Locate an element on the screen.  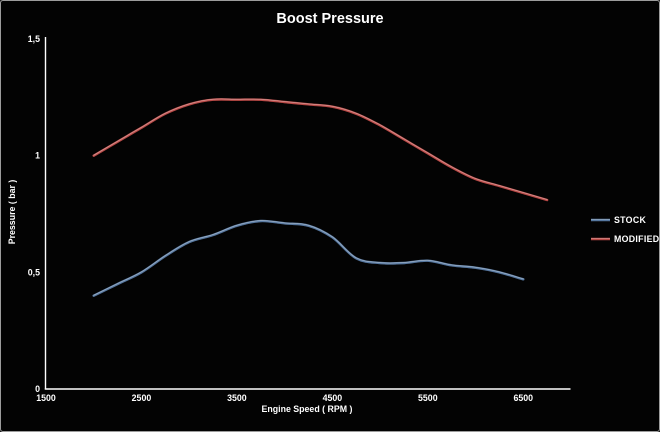
legend-item-modified: MODIFIED is located at coordinates (625, 239).